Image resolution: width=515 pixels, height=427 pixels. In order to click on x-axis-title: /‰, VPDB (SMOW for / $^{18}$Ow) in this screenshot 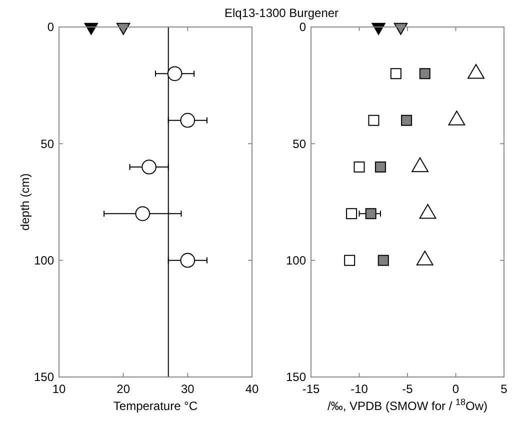, I will do `click(407, 405)`.